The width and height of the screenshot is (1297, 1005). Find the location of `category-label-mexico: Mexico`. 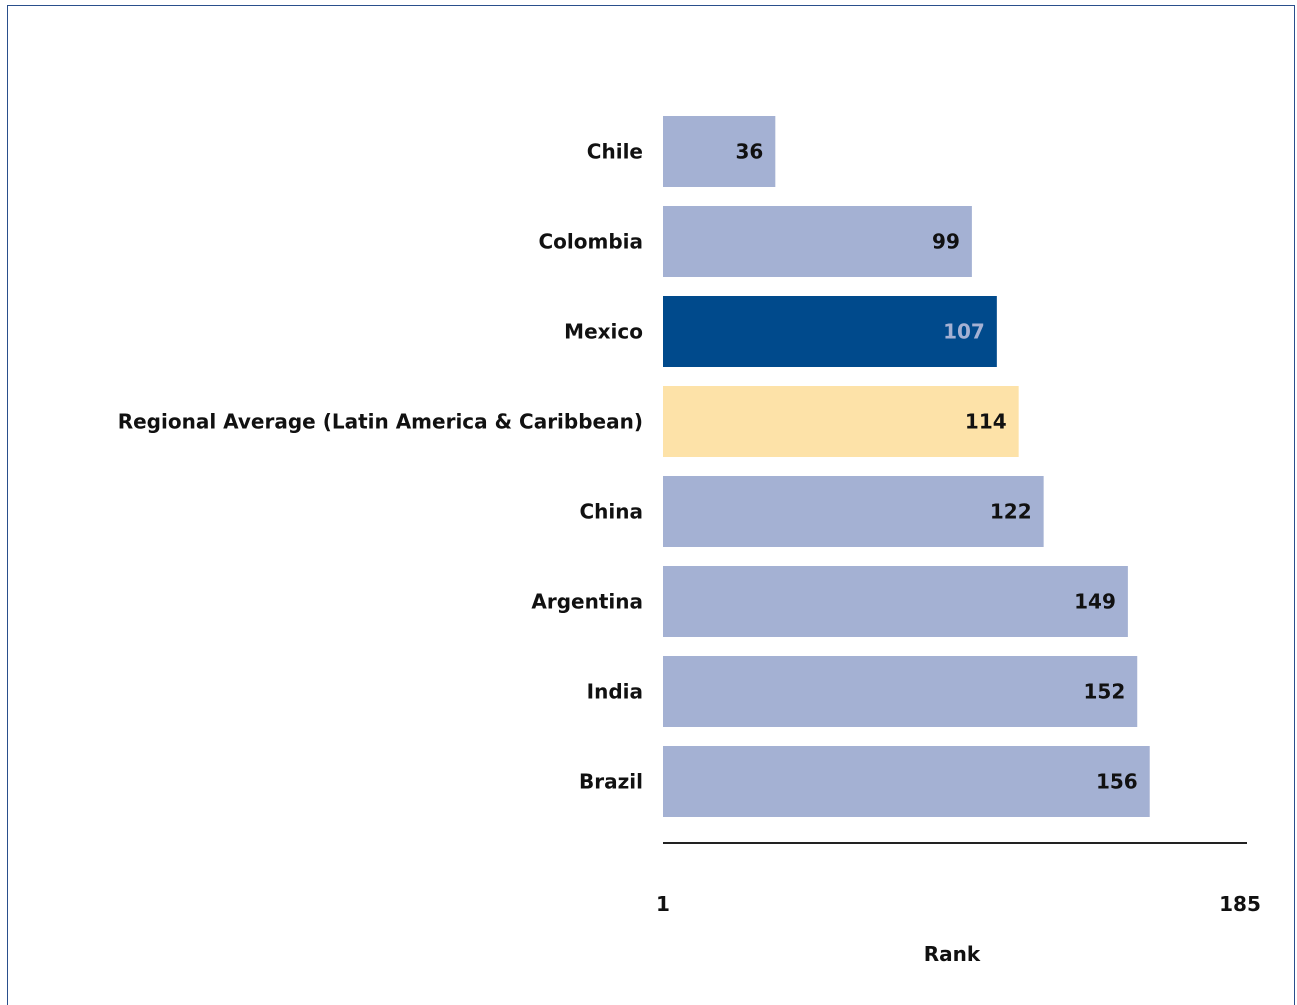

category-label-mexico: Mexico is located at coordinates (603, 332).